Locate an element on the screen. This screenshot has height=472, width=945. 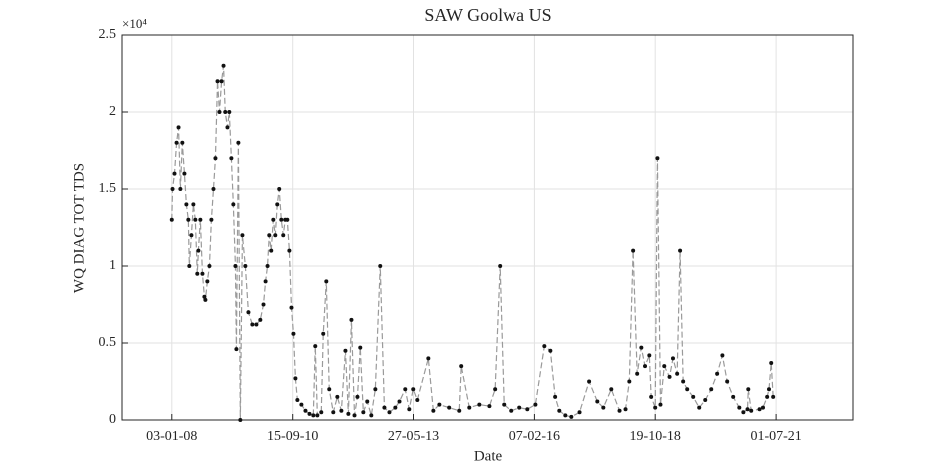
y-tick-label: 1.5 is located at coordinates (108, 188).